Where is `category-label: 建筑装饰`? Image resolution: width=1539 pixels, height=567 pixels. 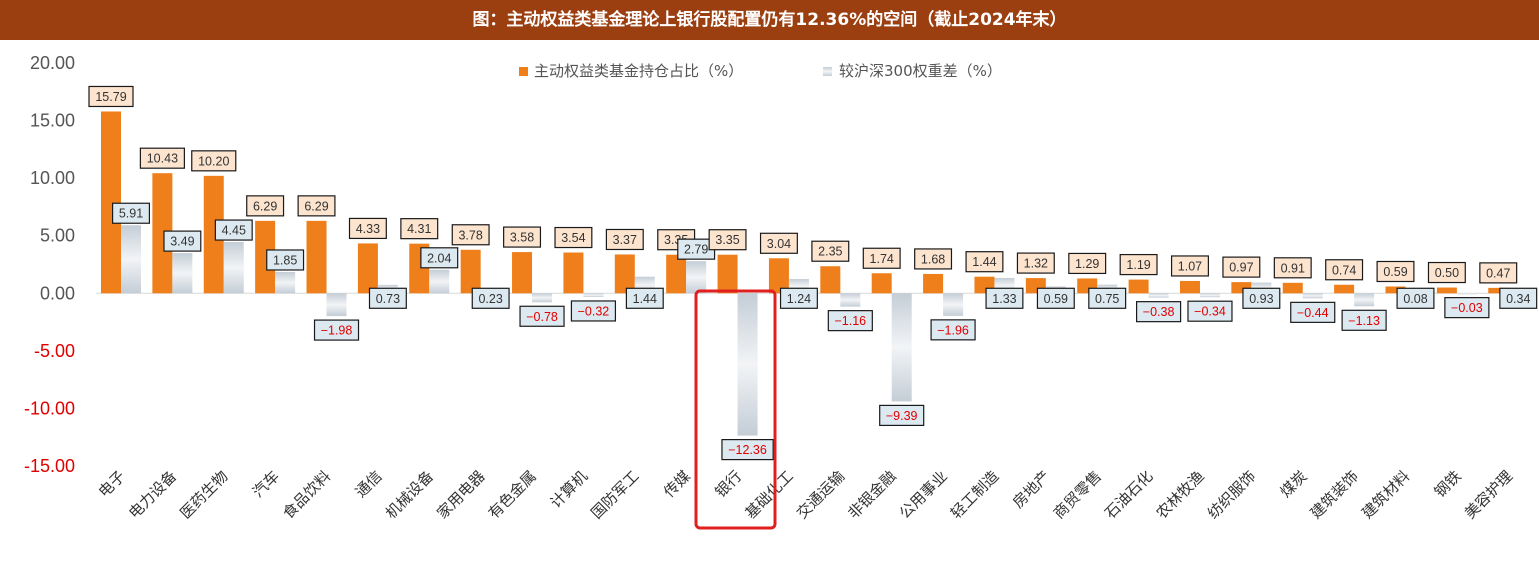 category-label: 建筑装饰 is located at coordinates (1334, 494).